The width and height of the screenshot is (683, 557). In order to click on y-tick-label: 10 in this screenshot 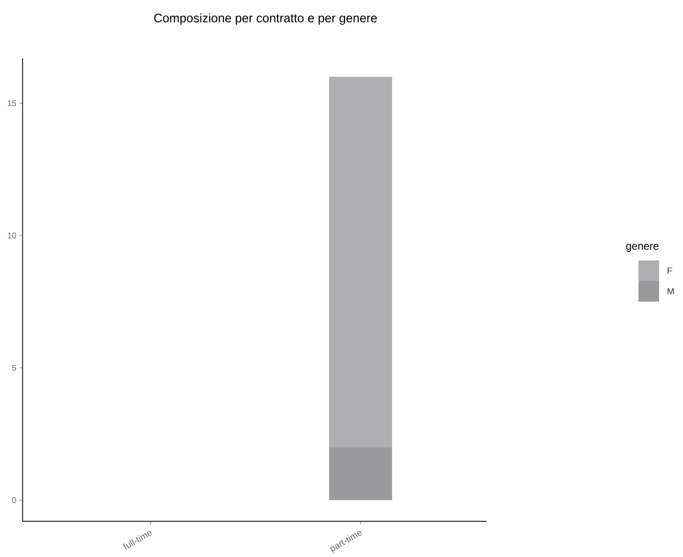, I will do `click(12, 235)`.